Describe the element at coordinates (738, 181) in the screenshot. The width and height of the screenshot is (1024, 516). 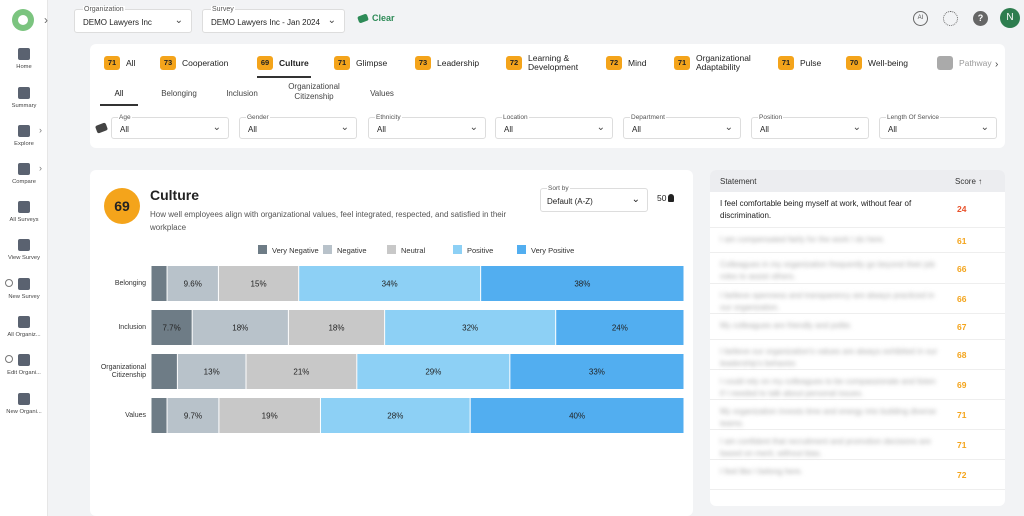
I see `statement-column-header: Statement` at that location.